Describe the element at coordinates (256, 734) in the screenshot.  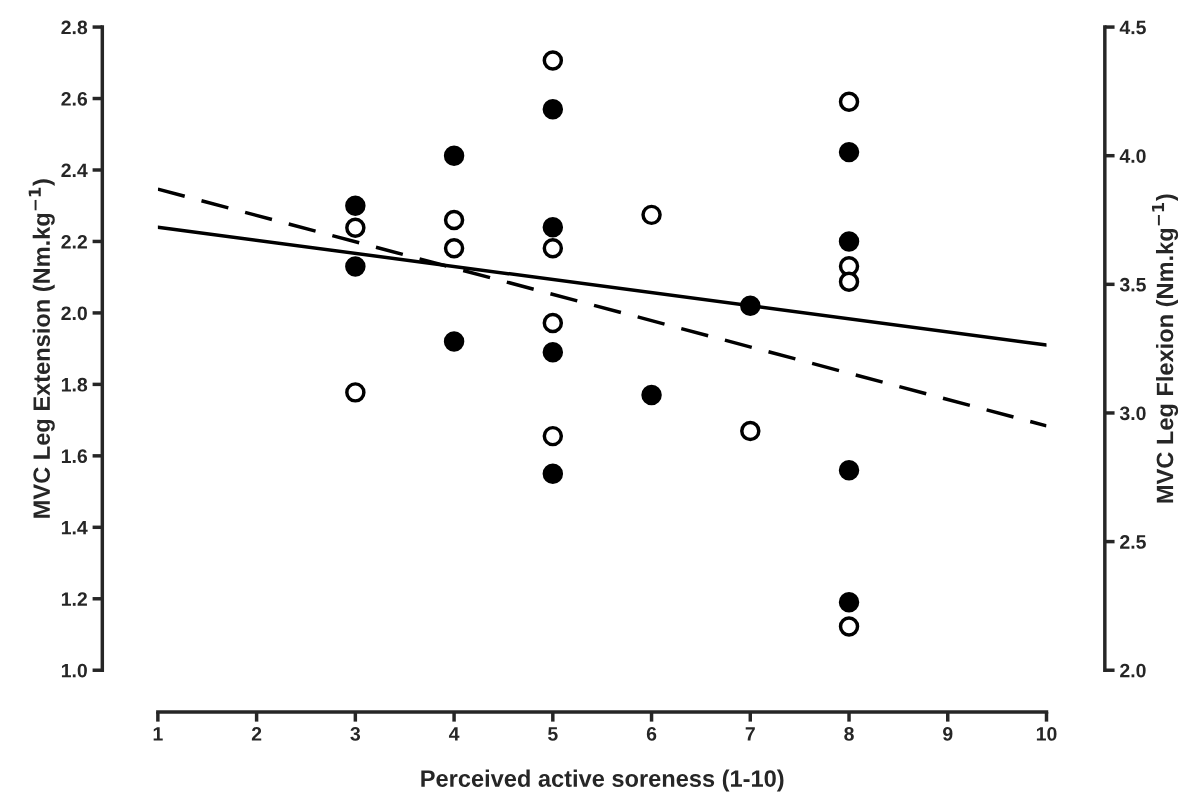
I see `x-tick-label: 2` at that location.